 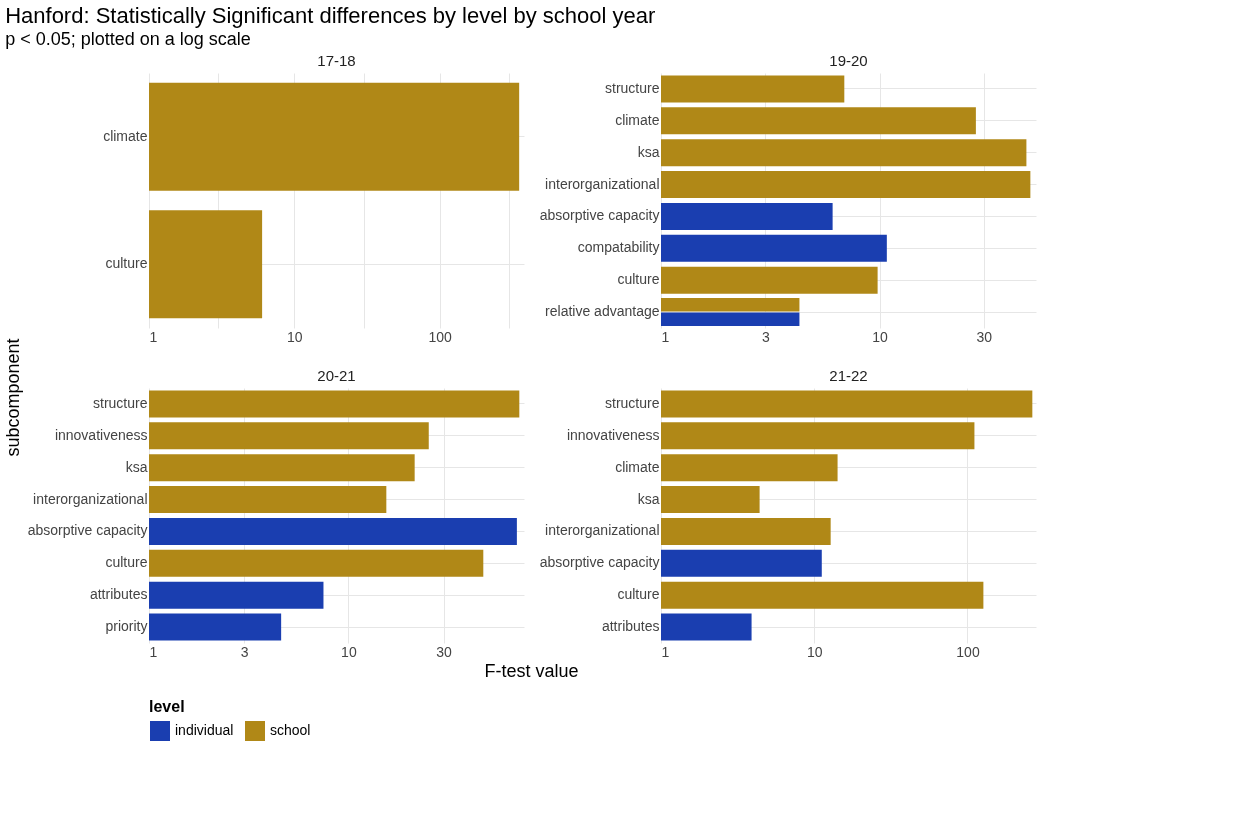 What do you see at coordinates (848, 60) in the screenshot?
I see `chart-title: 19-20` at bounding box center [848, 60].